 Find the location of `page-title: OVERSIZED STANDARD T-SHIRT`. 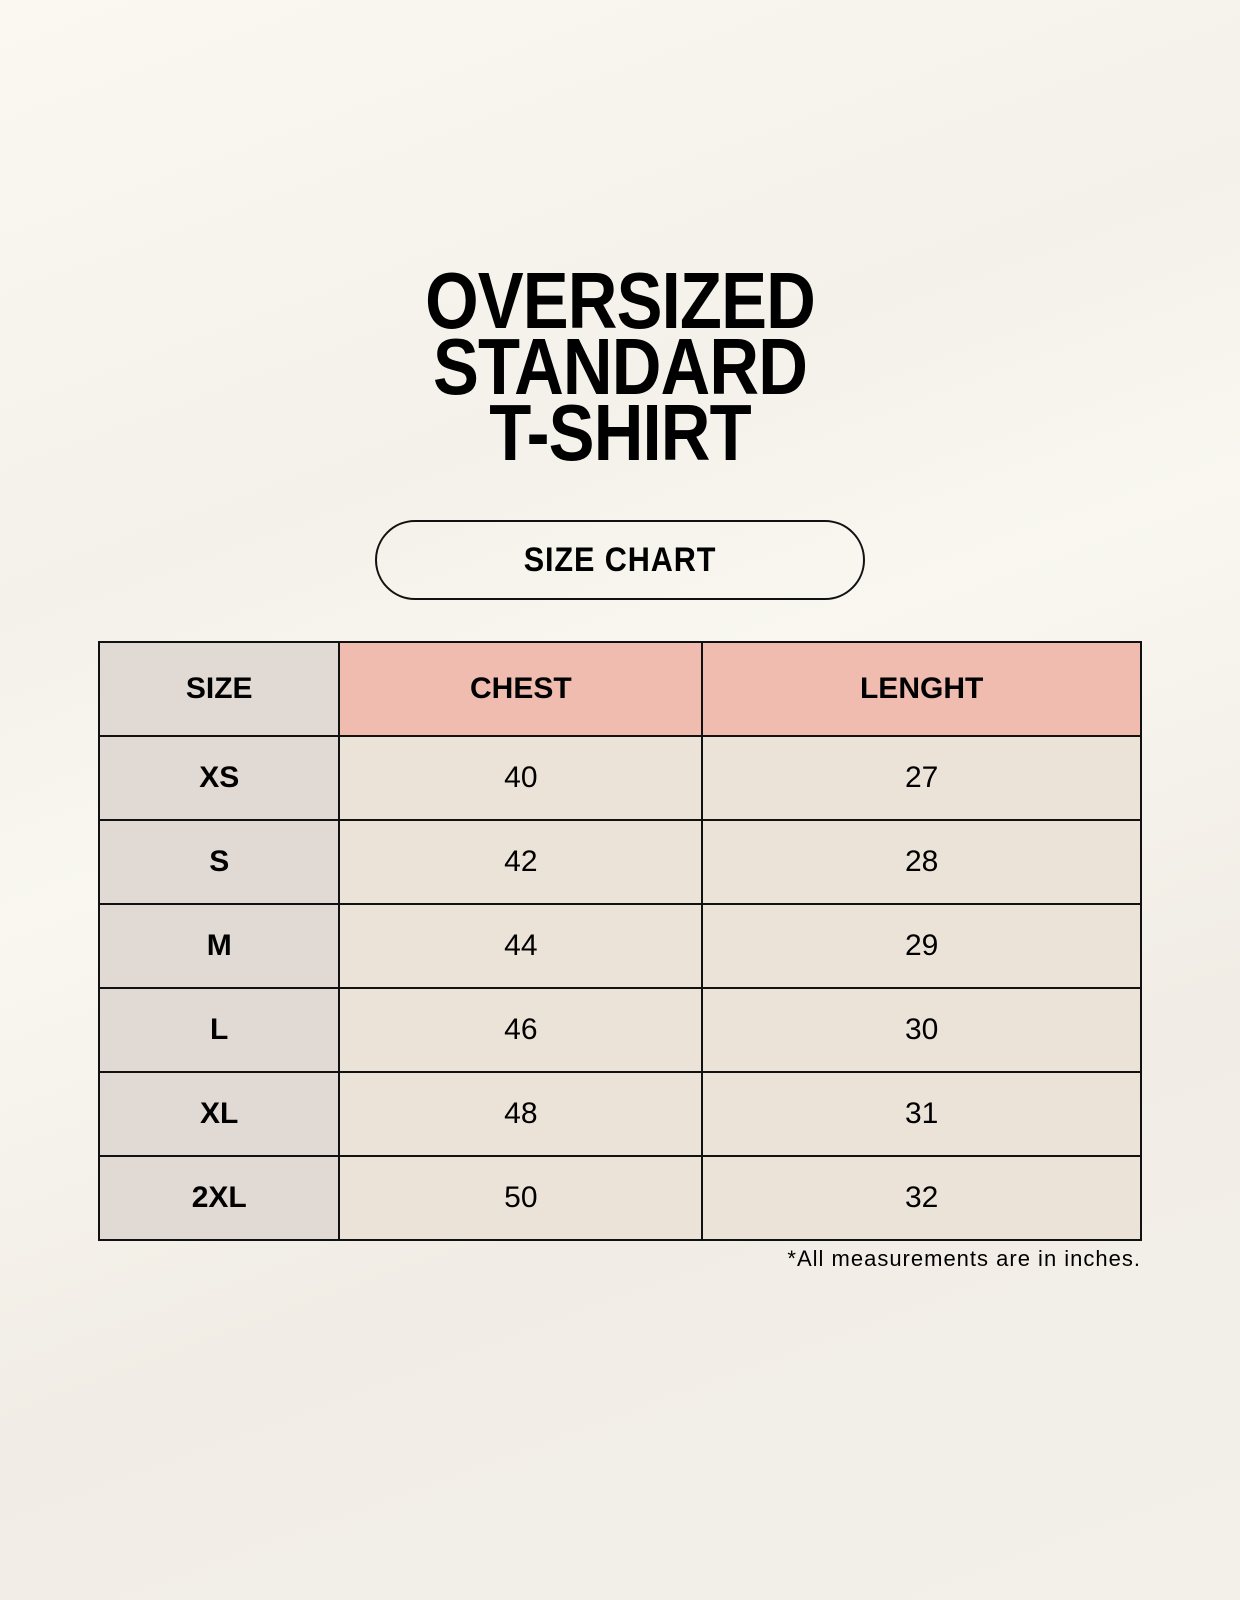

page-title: OVERSIZED STANDARD T-SHIRT is located at coordinates (620, 366).